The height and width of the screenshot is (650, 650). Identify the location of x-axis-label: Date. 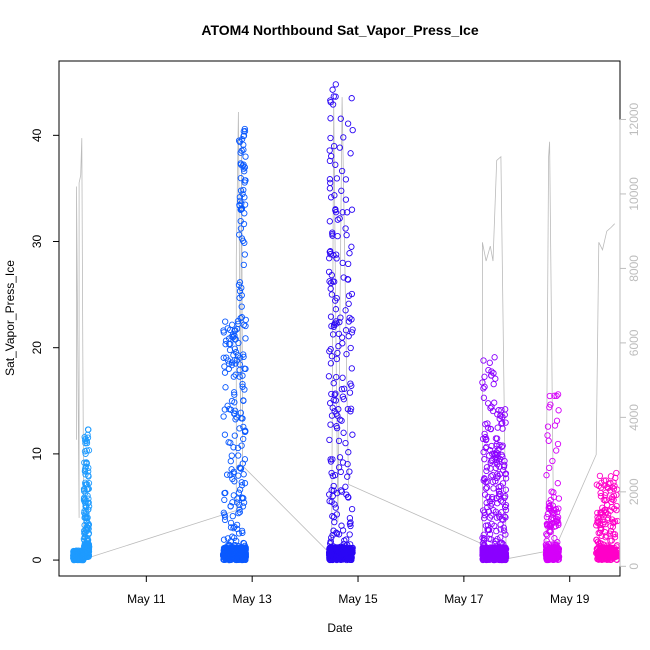
(340, 628).